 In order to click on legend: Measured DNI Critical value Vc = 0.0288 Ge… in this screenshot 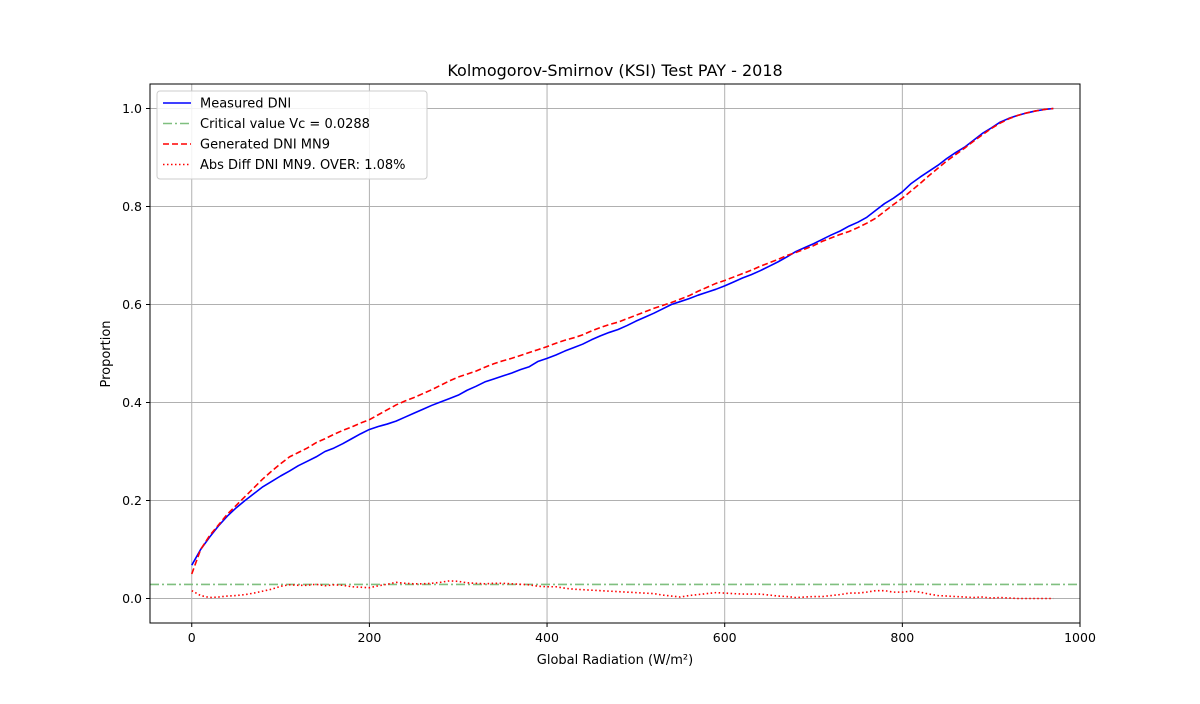, I will do `click(292, 135)`.